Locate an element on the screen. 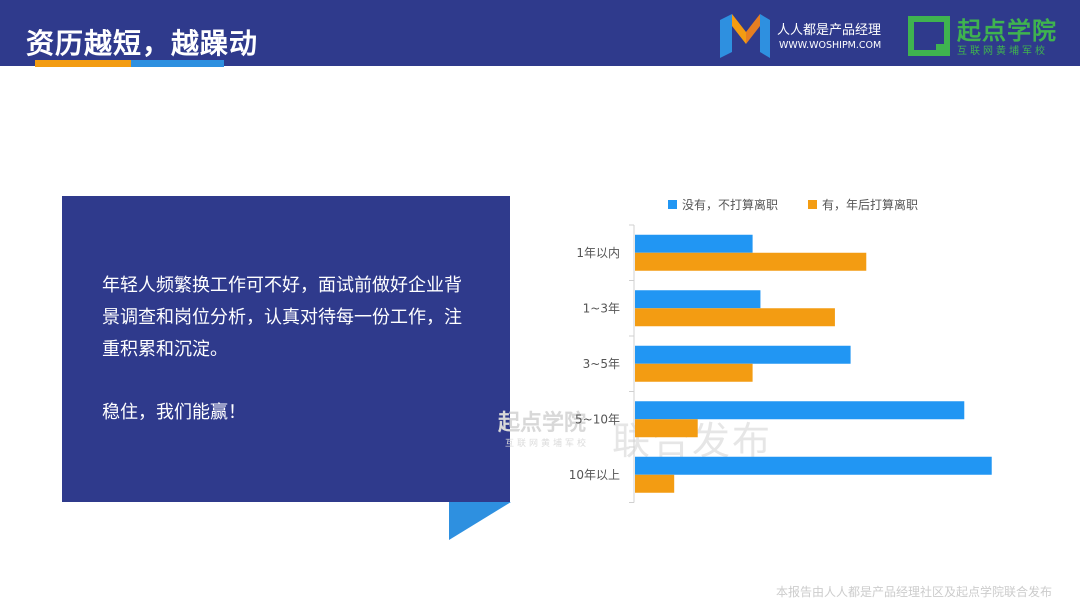 This screenshot has height=608, width=1080. callout-pointer-icon is located at coordinates (480, 521).